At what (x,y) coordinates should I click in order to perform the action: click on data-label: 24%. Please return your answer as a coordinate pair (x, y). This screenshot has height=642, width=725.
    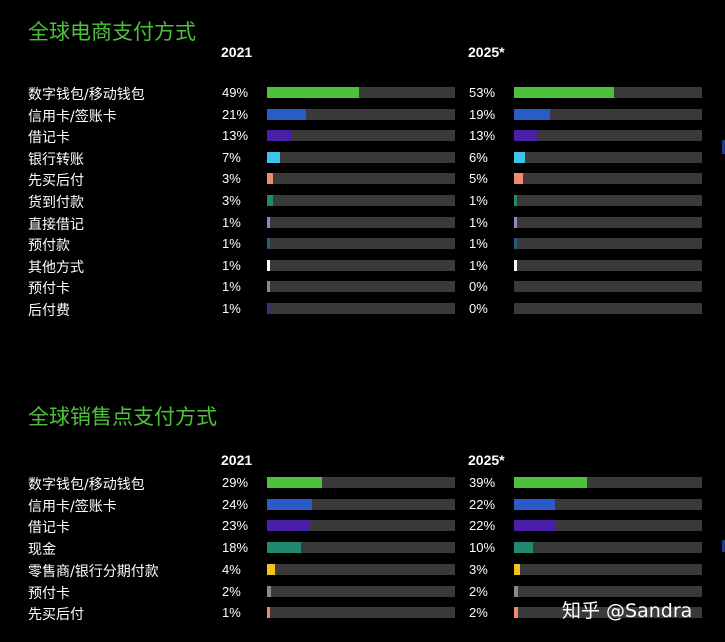
    Looking at the image, I should click on (235, 504).